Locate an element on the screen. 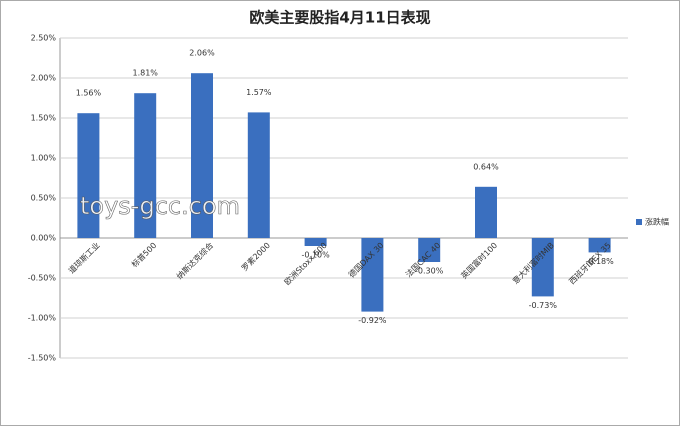  y-tick-label: 0.00% is located at coordinates (44, 238).